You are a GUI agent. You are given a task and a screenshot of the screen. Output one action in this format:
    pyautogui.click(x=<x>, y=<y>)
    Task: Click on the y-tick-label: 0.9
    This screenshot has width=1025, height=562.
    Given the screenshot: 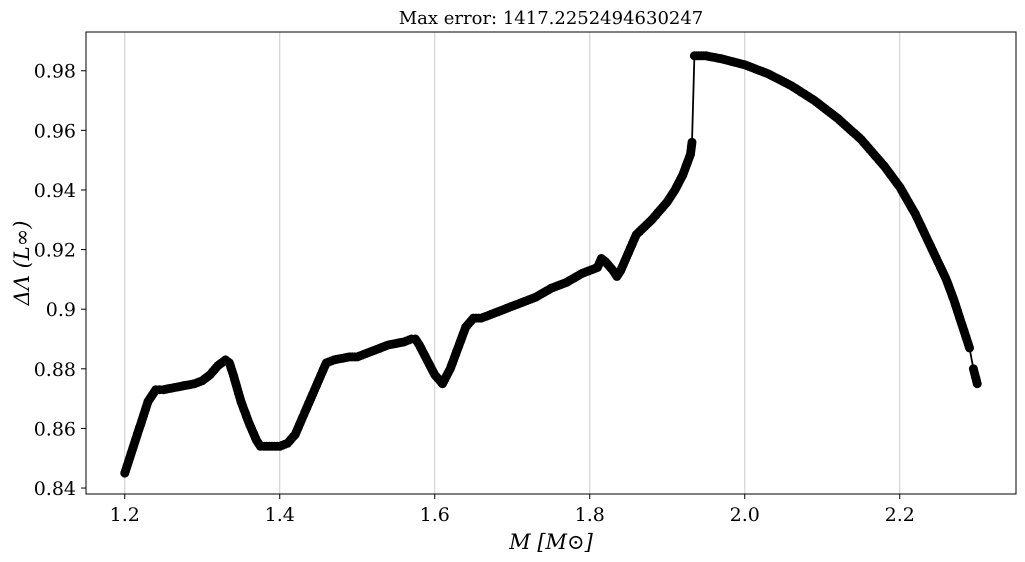 What is the action you would take?
    pyautogui.click(x=61, y=310)
    